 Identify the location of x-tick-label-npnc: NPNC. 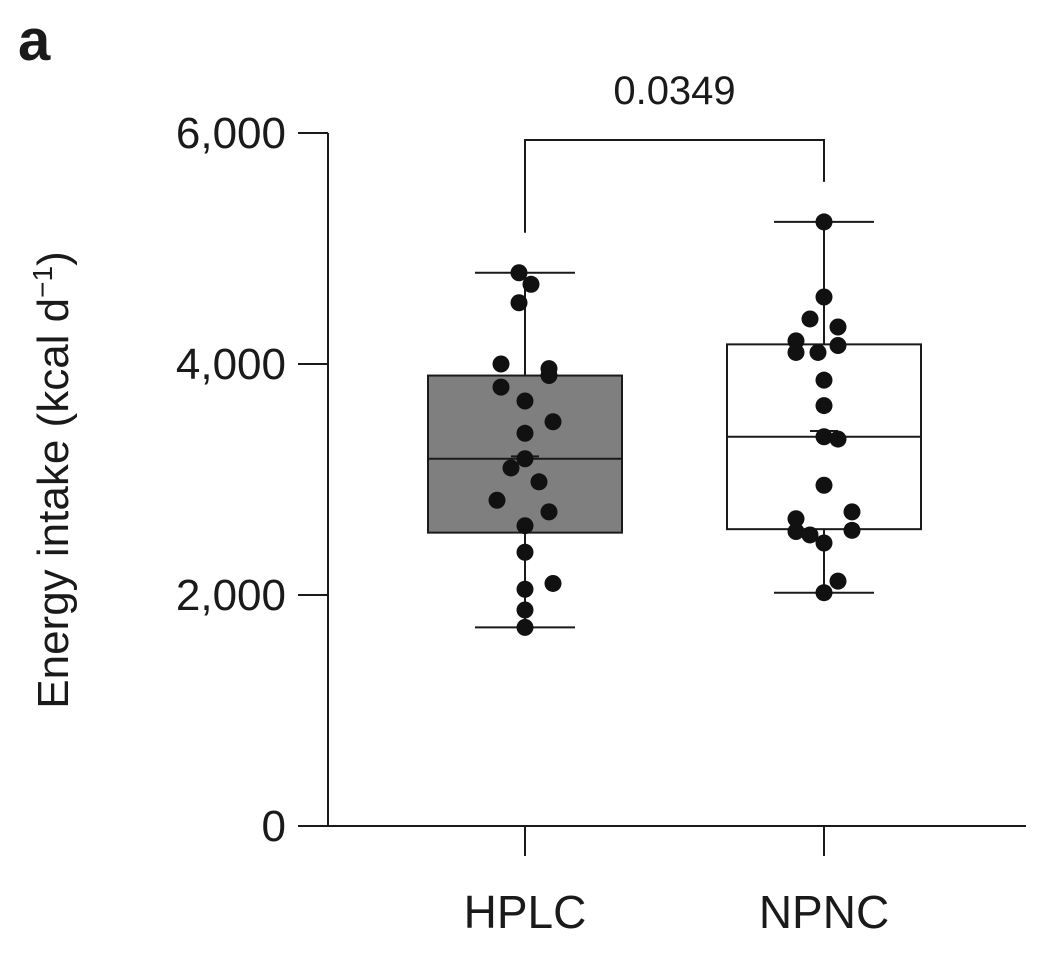
(824, 912).